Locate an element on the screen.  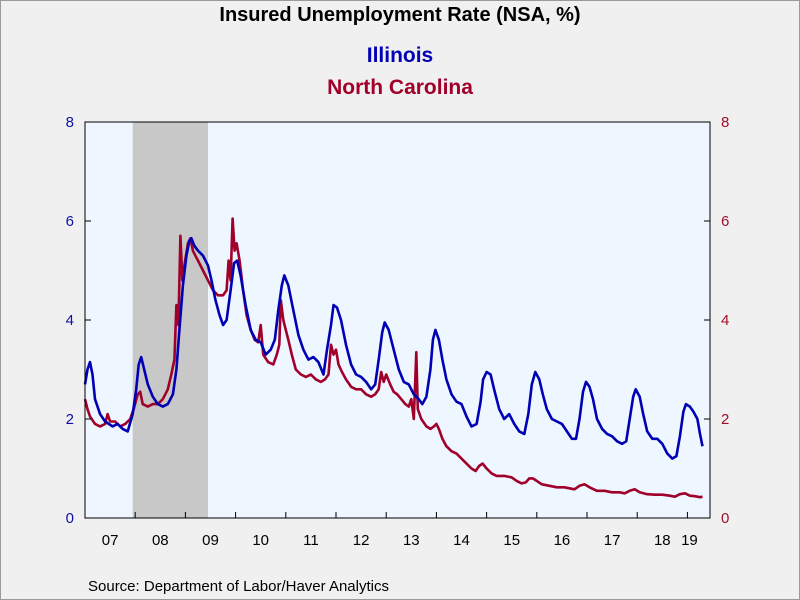
x-tick-label: 17 is located at coordinates (612, 540).